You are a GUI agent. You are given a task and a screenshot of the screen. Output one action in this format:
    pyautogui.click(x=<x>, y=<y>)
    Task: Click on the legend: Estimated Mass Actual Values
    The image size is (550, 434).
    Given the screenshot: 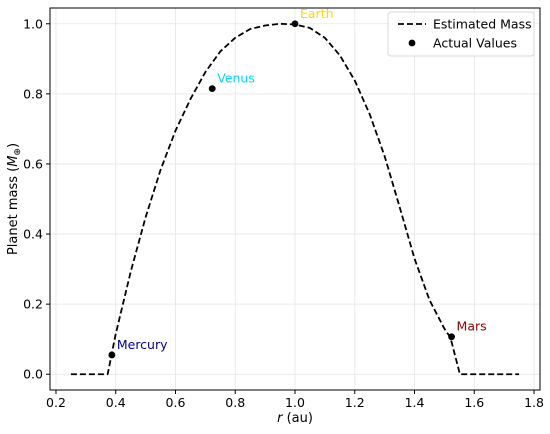 What is the action you would take?
    pyautogui.click(x=461, y=34)
    